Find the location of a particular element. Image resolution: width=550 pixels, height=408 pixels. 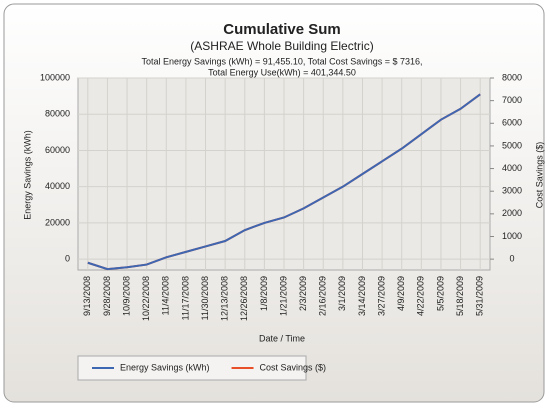

x-tick-label: 3/27/2009 is located at coordinates (381, 296).